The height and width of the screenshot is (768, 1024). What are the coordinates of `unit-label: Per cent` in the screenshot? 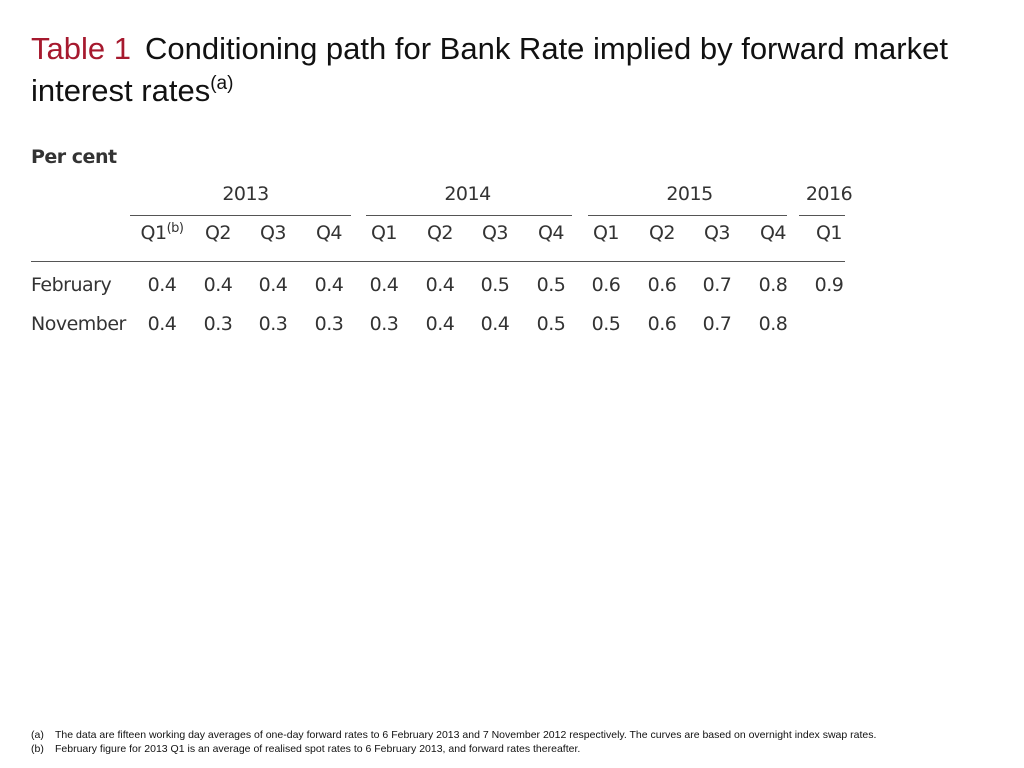 It's located at (74, 157).